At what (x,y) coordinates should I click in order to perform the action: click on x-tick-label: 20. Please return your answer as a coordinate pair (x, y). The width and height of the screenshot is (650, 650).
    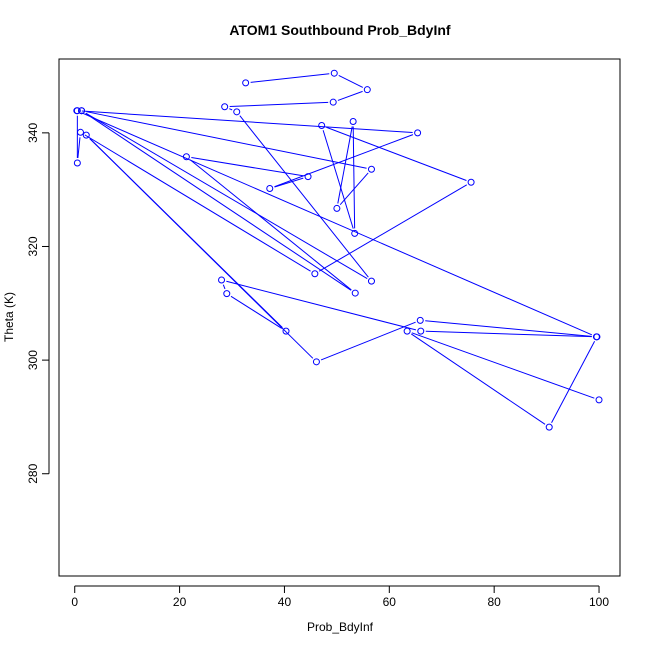
    Looking at the image, I should click on (180, 602).